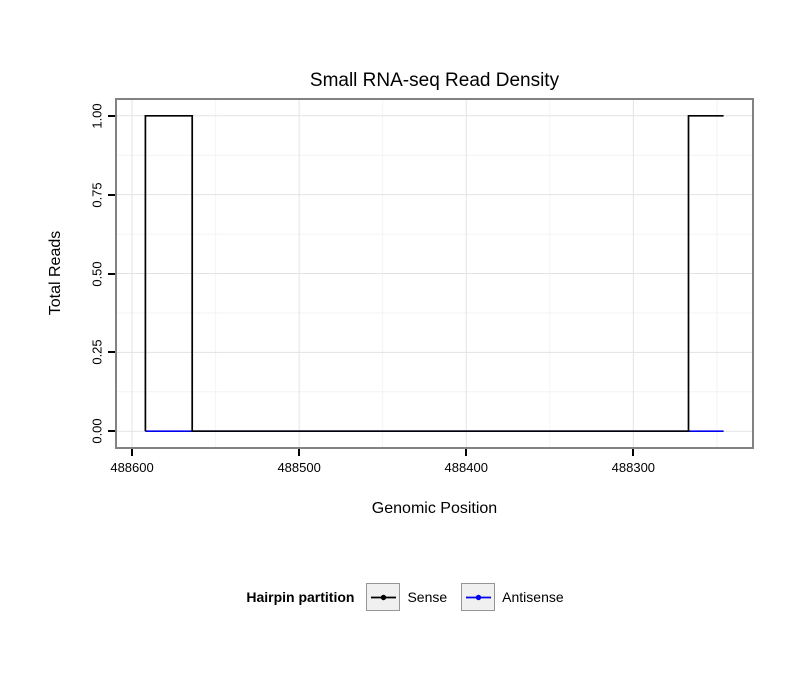 The width and height of the screenshot is (810, 690). Describe the element at coordinates (427, 597) in the screenshot. I see `legend-label: Sense` at that location.